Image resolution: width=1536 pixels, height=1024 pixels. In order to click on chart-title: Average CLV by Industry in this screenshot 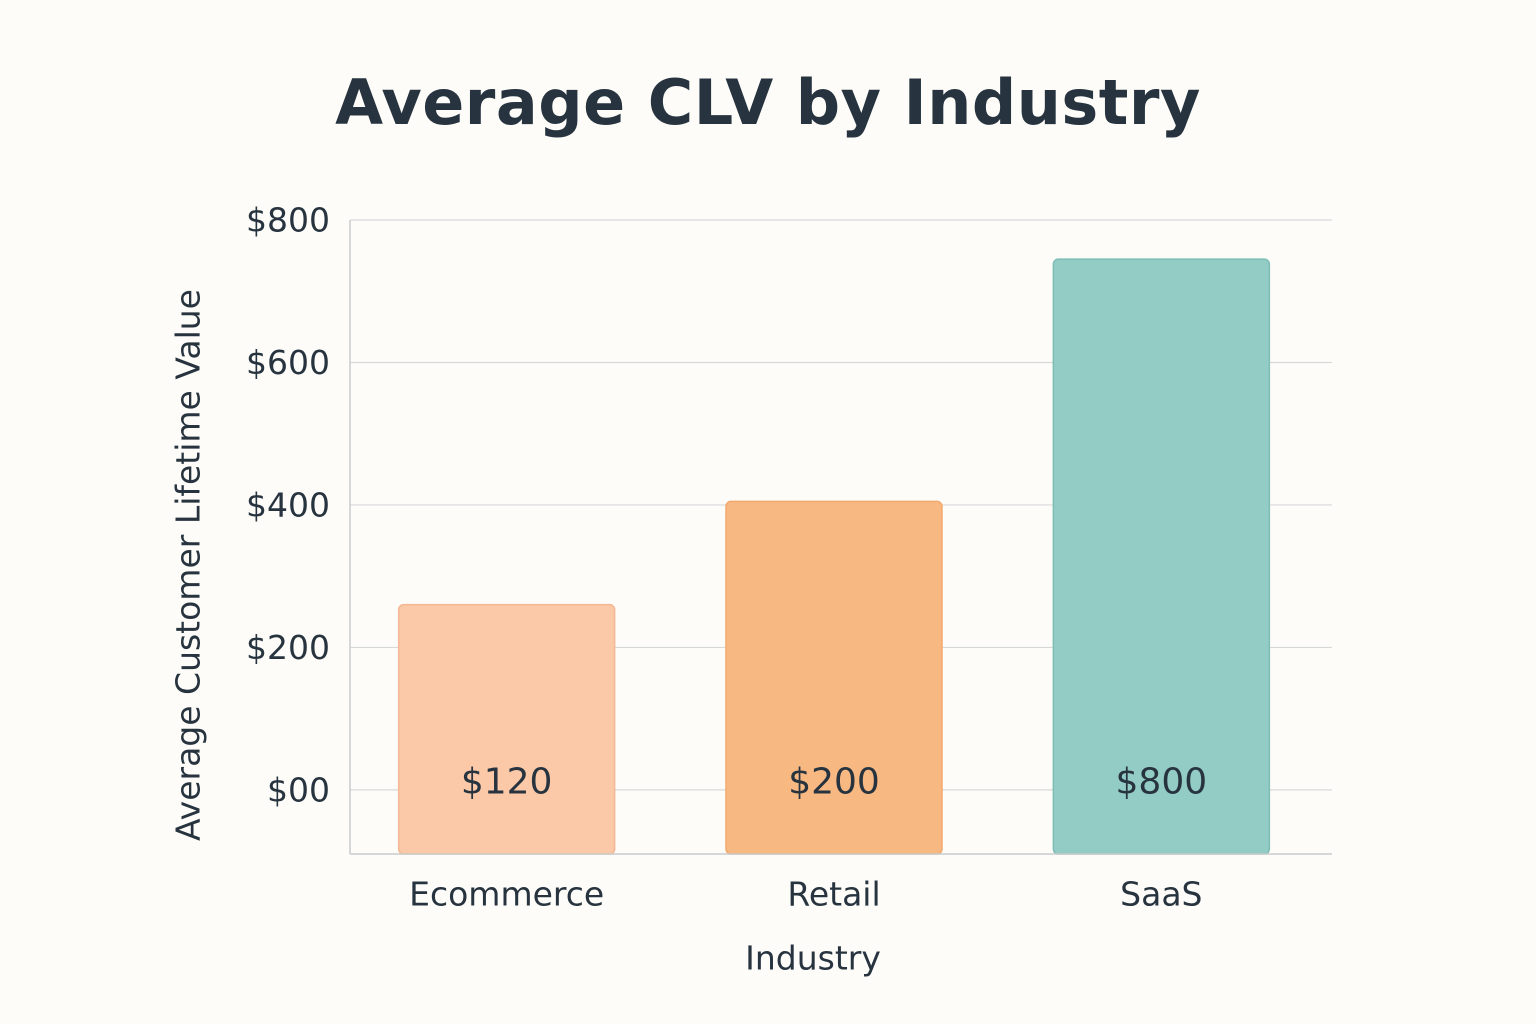, I will do `click(768, 102)`.